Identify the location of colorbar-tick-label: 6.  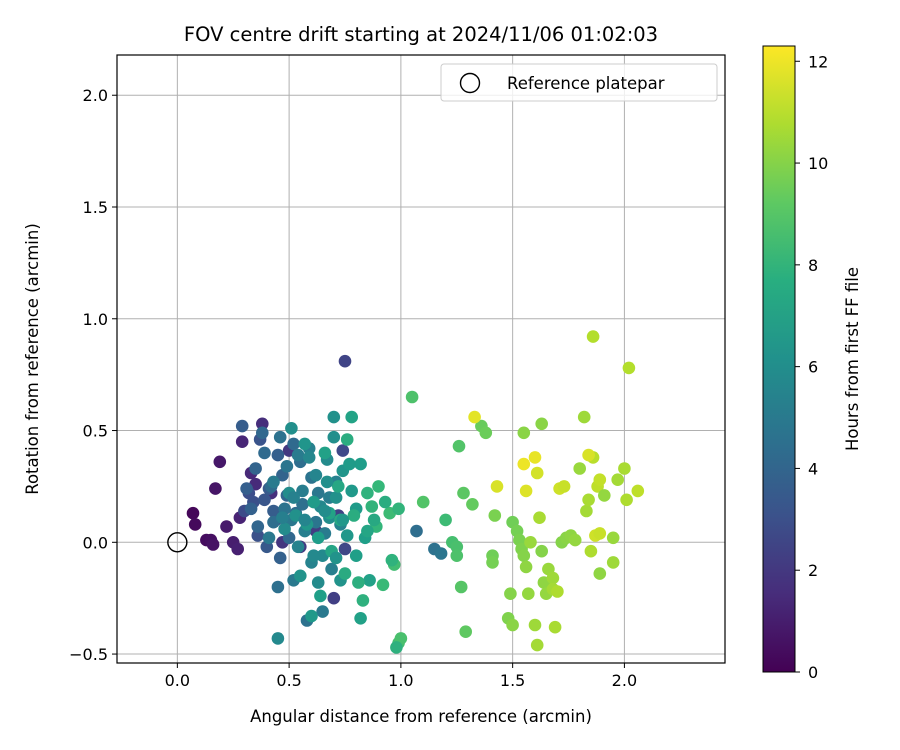
(813, 367).